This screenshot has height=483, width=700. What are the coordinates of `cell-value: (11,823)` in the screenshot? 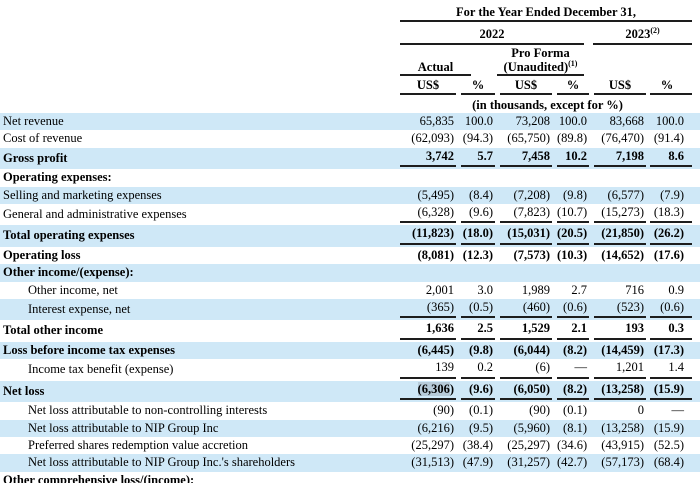 It's located at (425, 236).